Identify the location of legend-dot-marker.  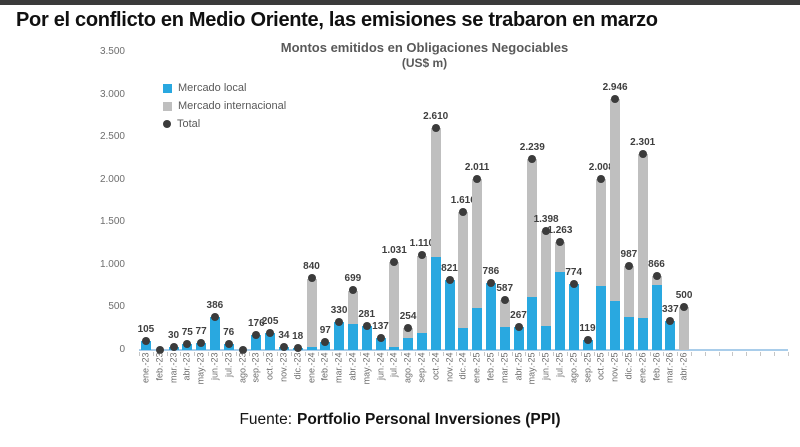
(167, 124).